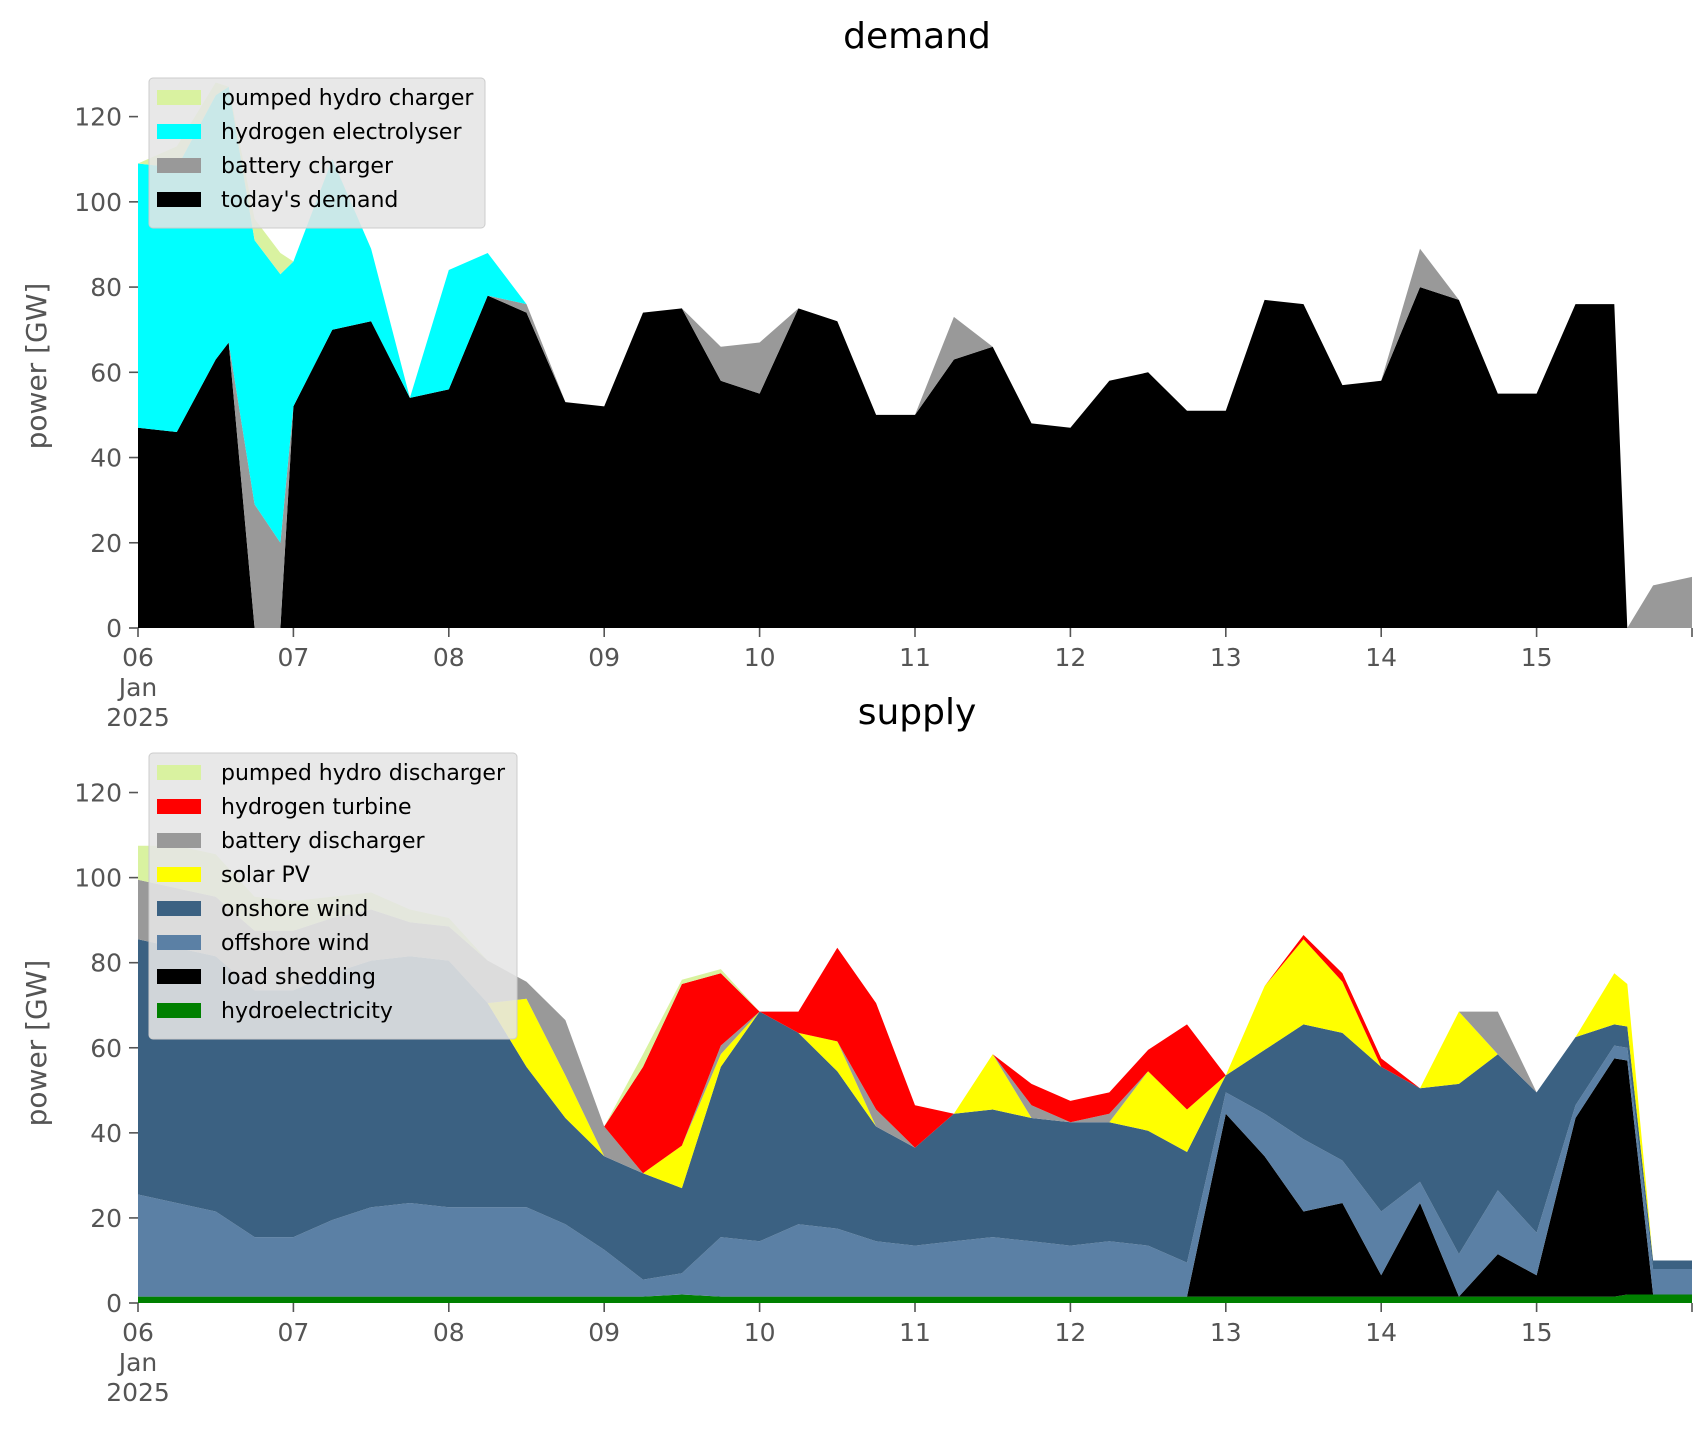  Describe the element at coordinates (307, 1011) in the screenshot. I see `legend-label: hydroelectricity` at that location.